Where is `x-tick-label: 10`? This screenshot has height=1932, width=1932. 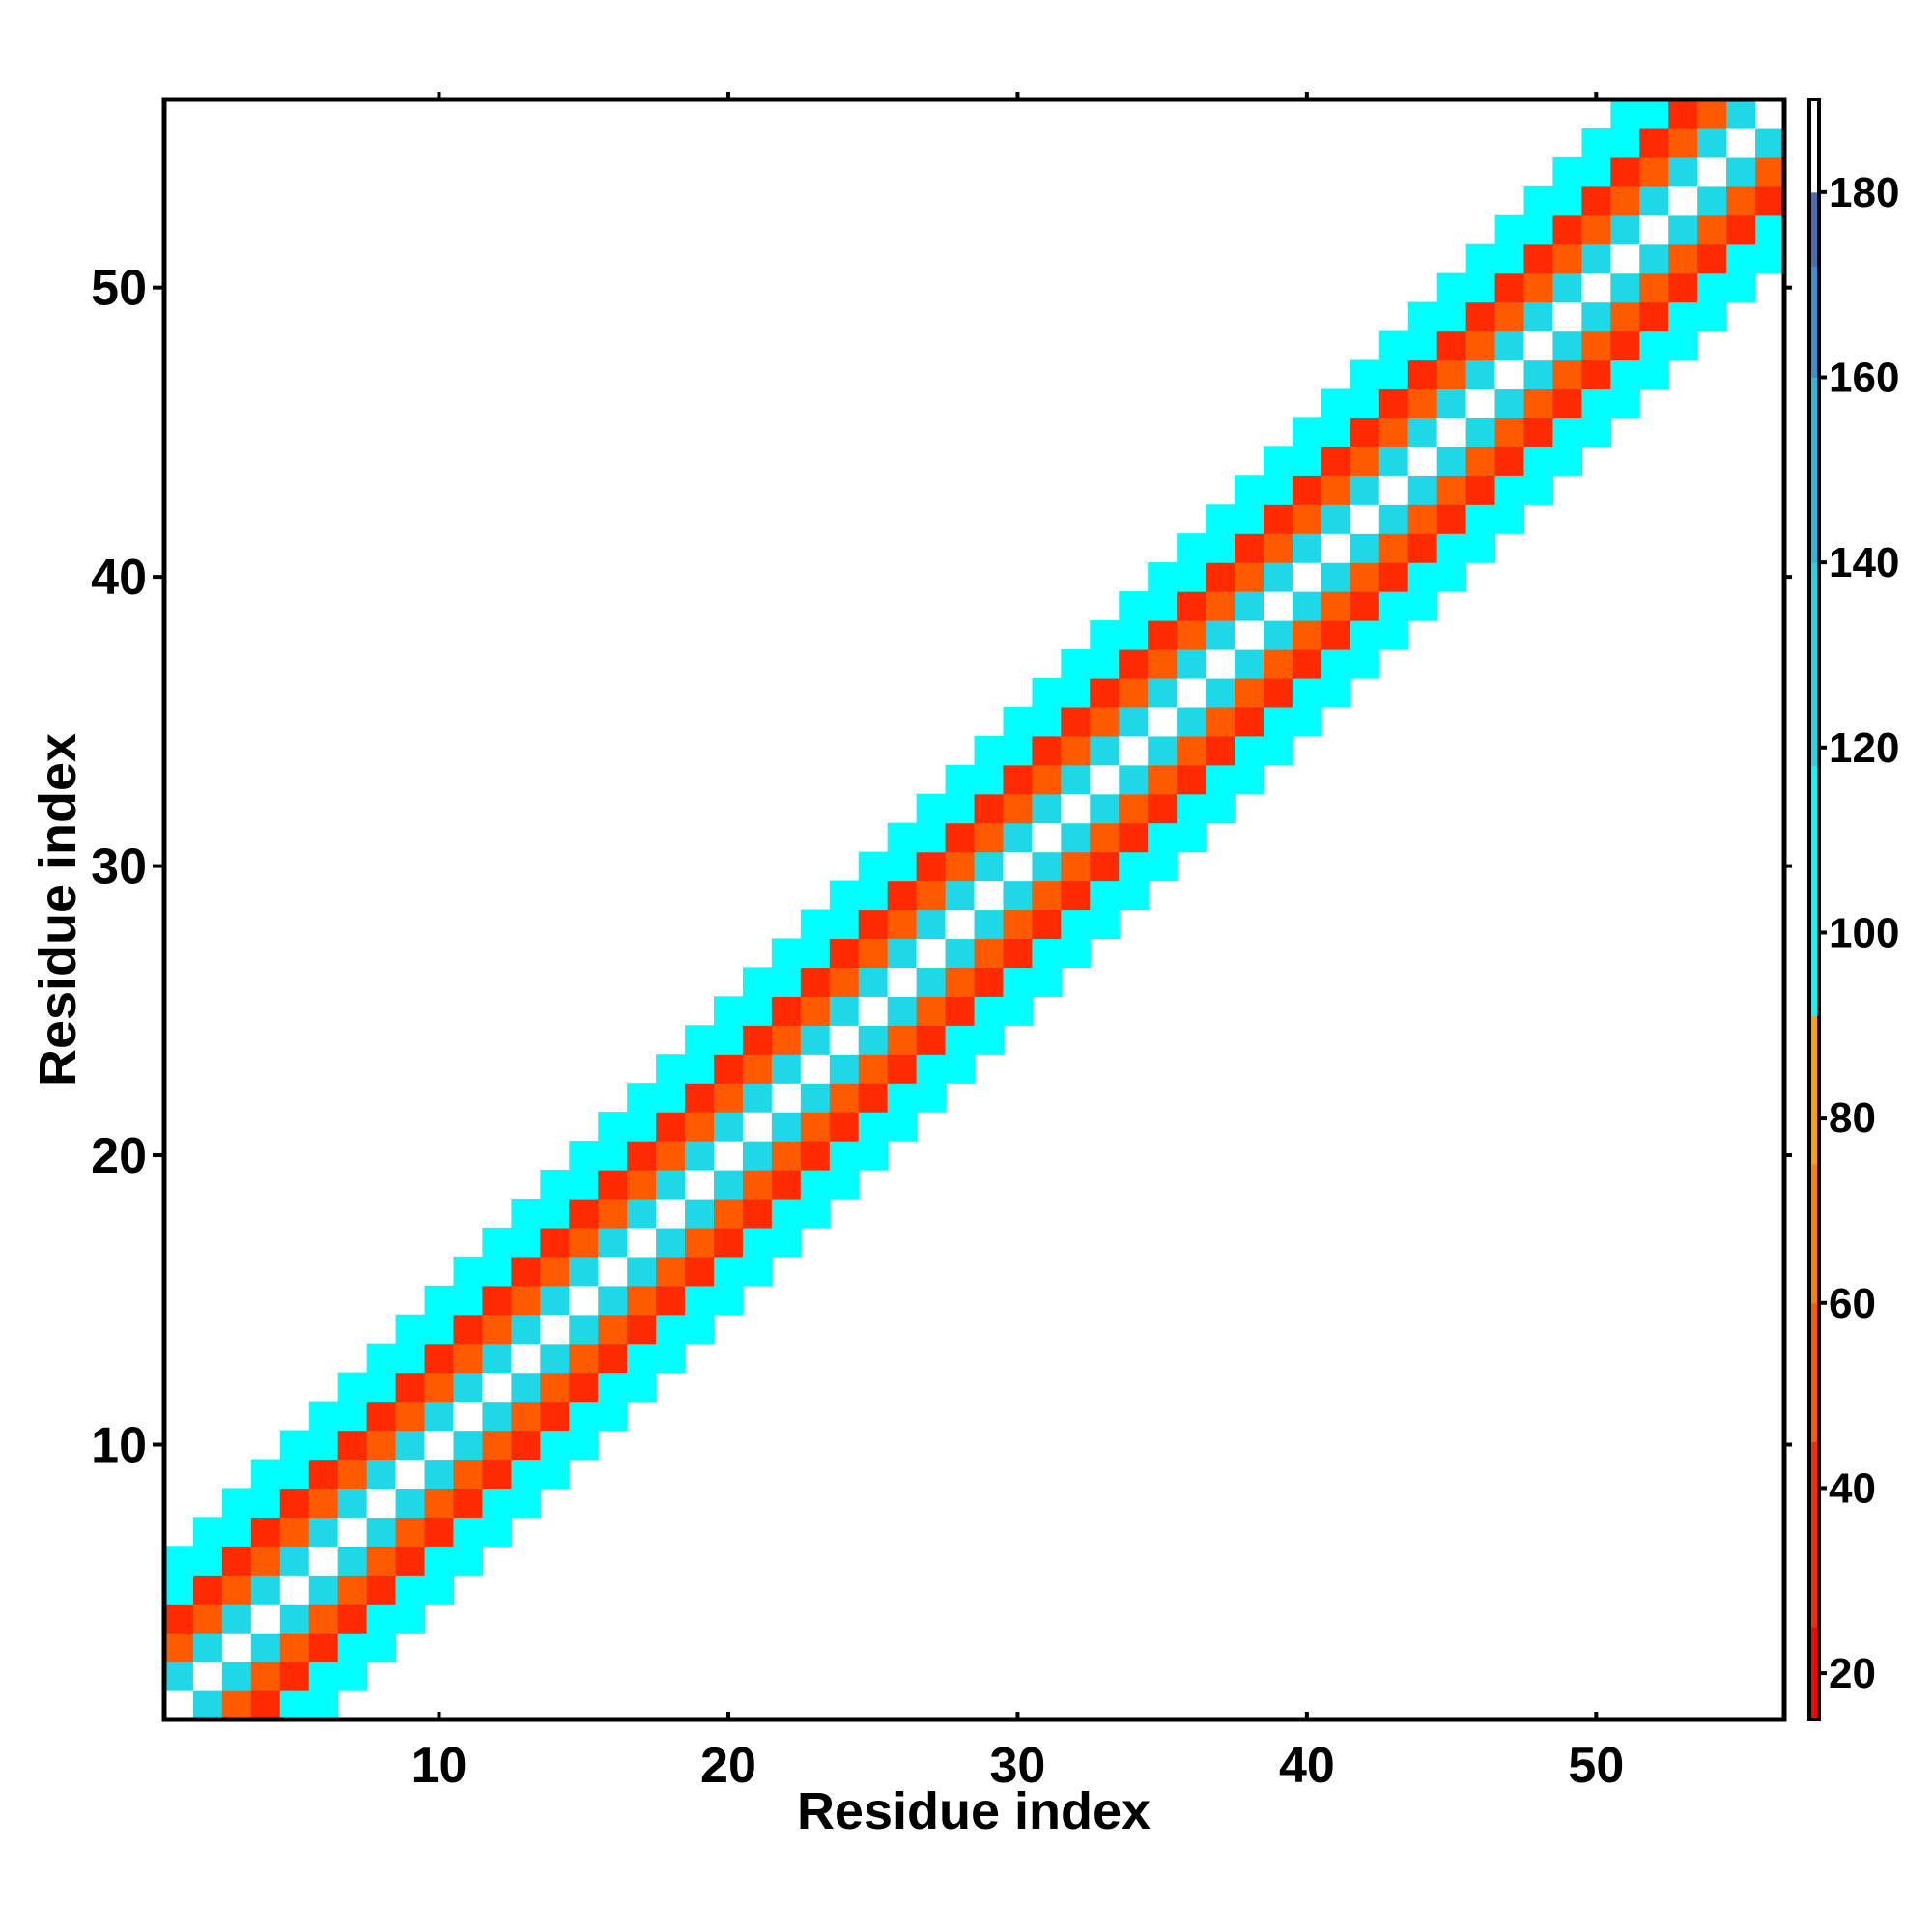
x-tick-label: 10 is located at coordinates (440, 1766).